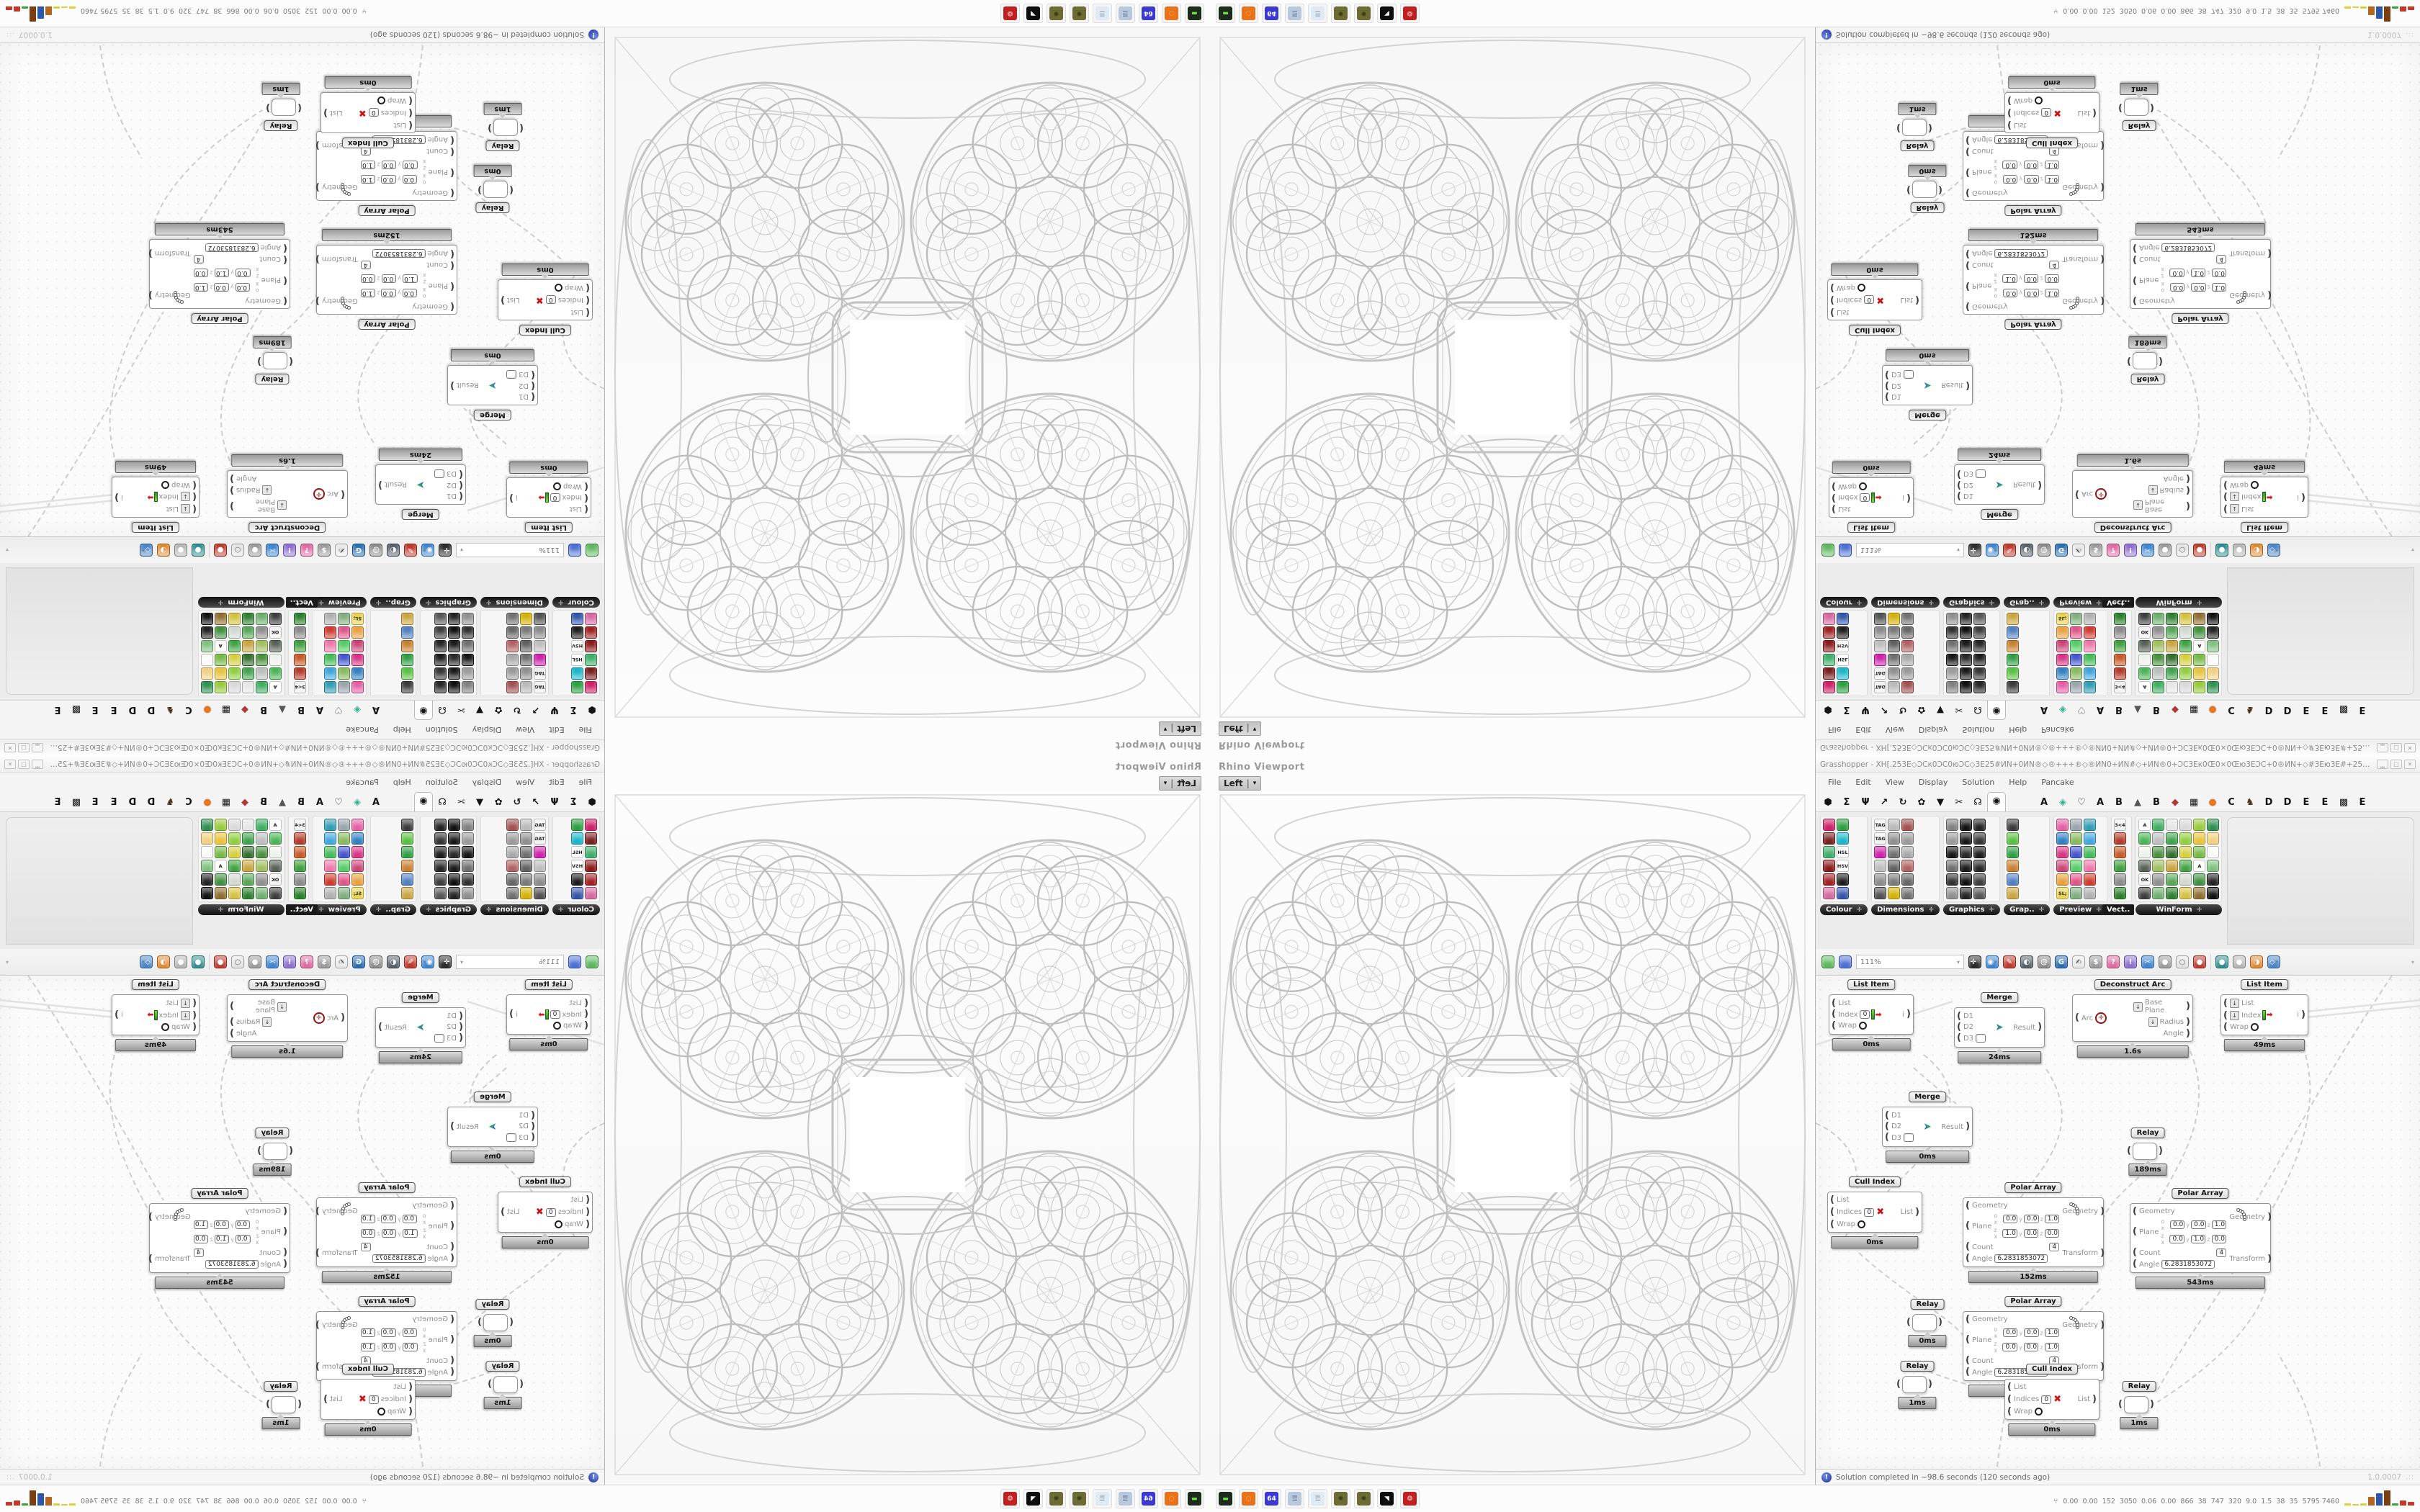 This screenshot has width=2420, height=1512. What do you see at coordinates (502, 145) in the screenshot?
I see `node-tag: Relay` at bounding box center [502, 145].